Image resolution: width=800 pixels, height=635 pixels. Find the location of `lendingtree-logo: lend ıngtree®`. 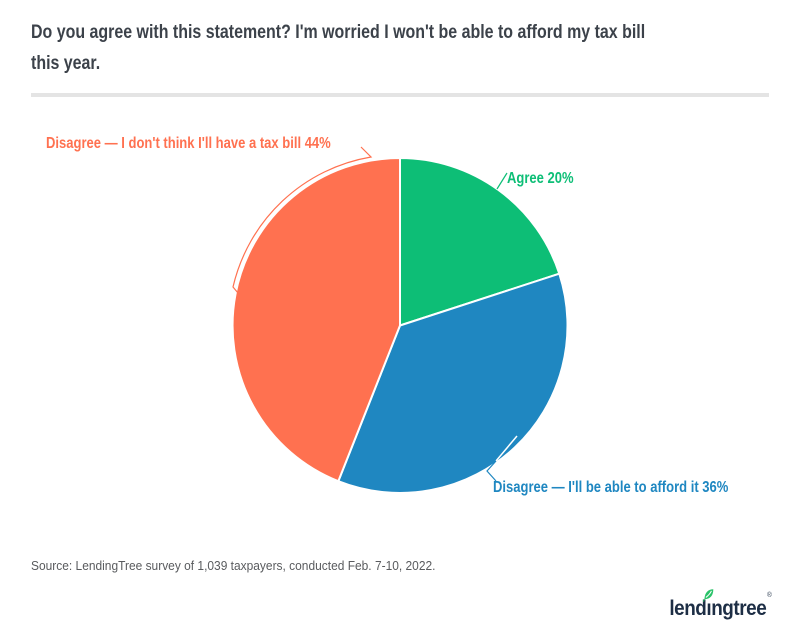

lendingtree-logo: lend ıngtree® is located at coordinates (719, 605).